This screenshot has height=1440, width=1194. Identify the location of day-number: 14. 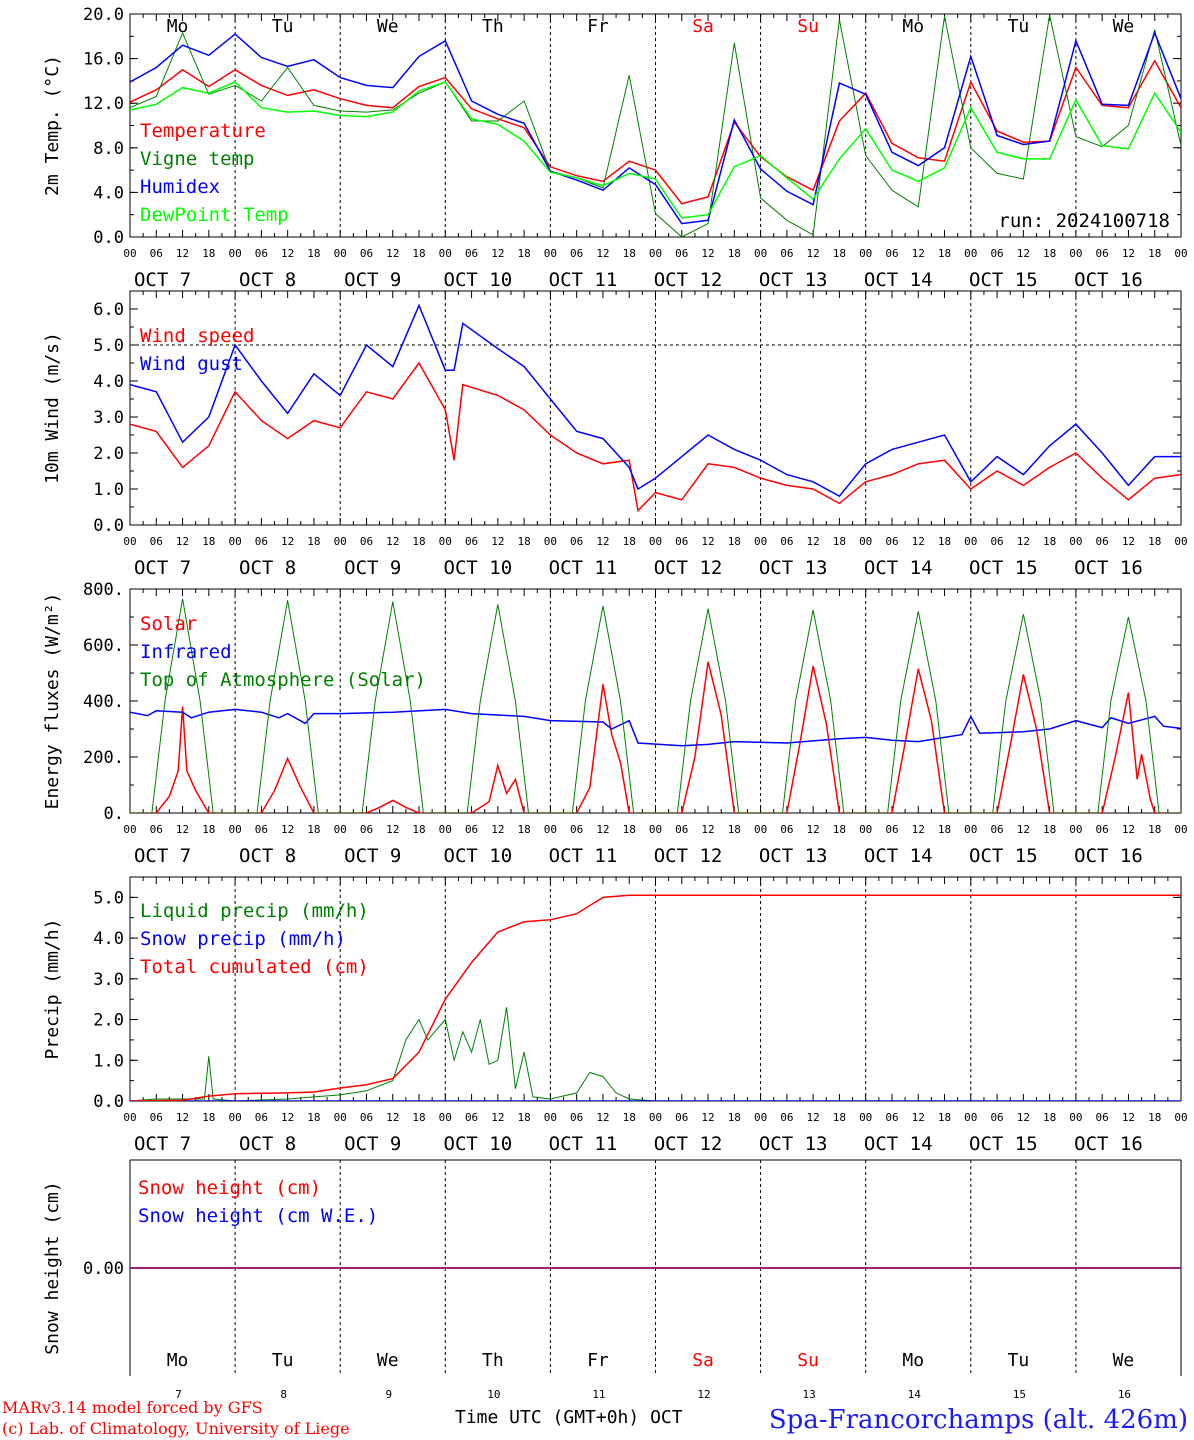
(915, 1394).